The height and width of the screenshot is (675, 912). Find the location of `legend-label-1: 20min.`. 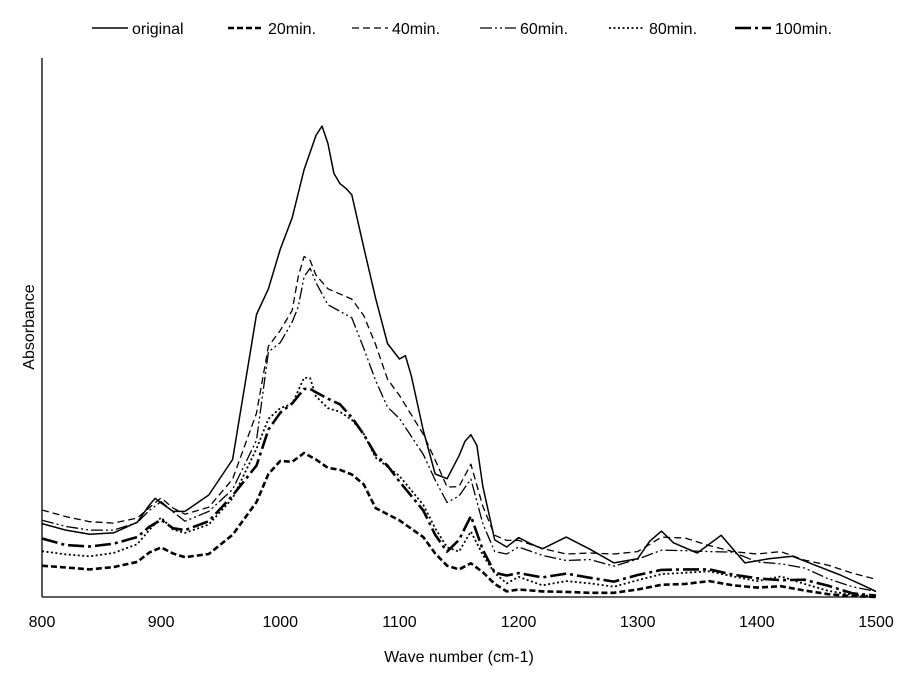

legend-label-1: 20min. is located at coordinates (292, 29).